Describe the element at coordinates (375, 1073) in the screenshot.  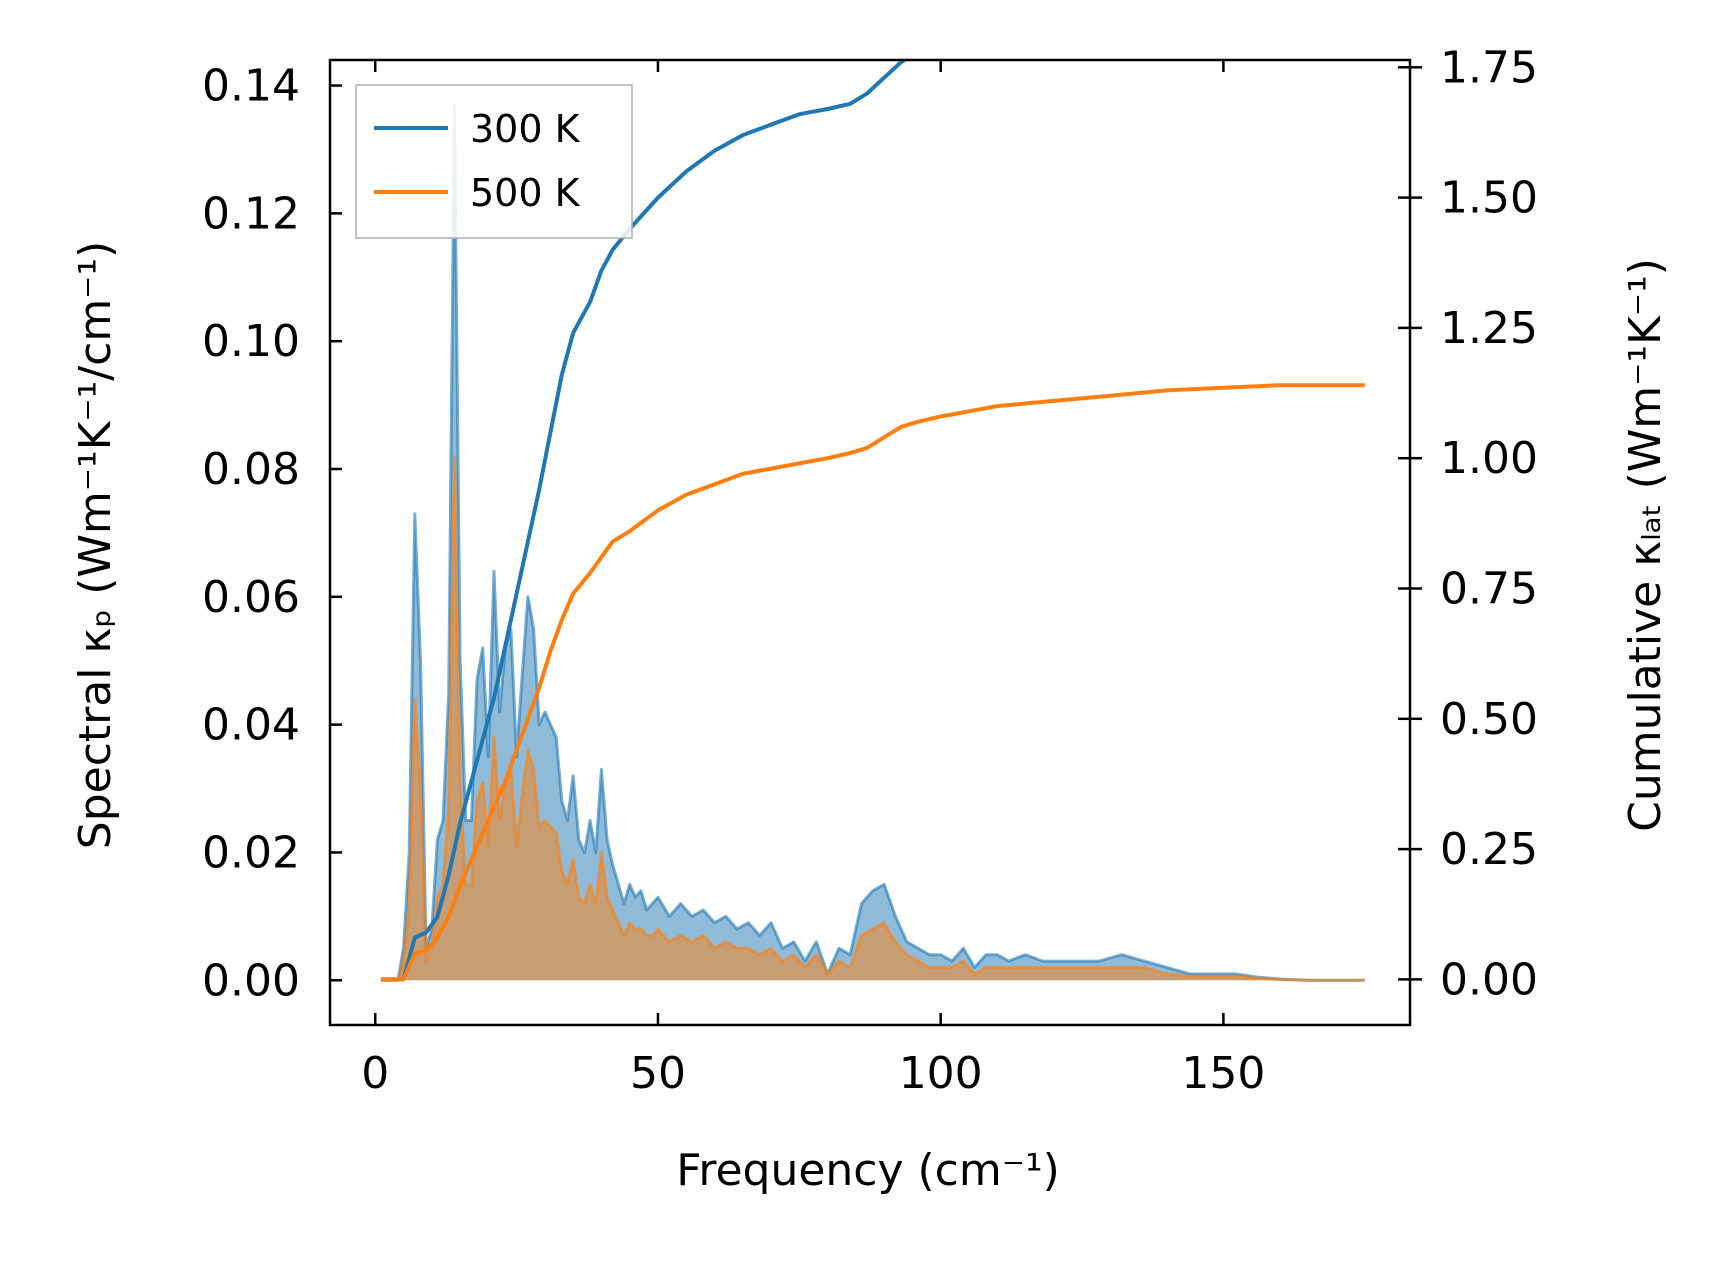
I see `x-tick-label-0: 0` at that location.